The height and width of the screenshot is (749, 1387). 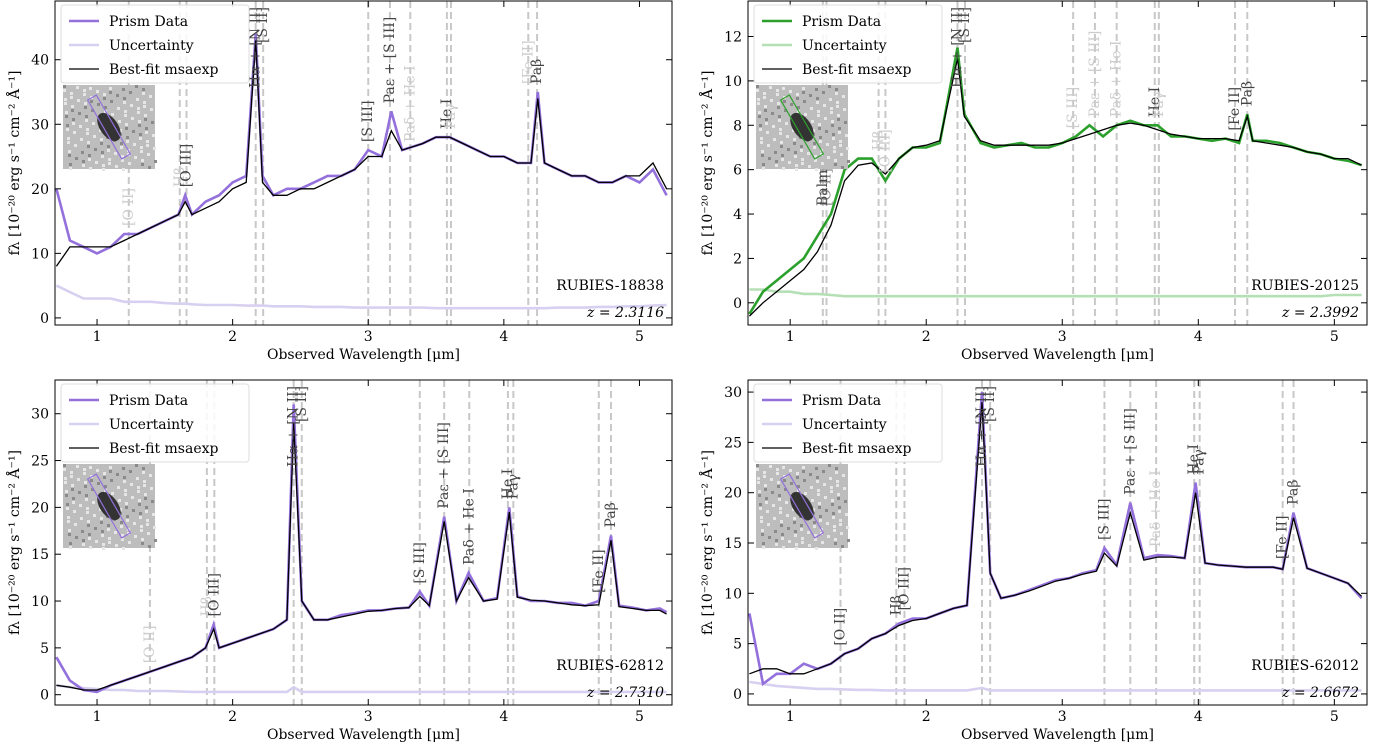 What do you see at coordinates (1155, 102) in the screenshot?
I see `emission-line-label: He I` at bounding box center [1155, 102].